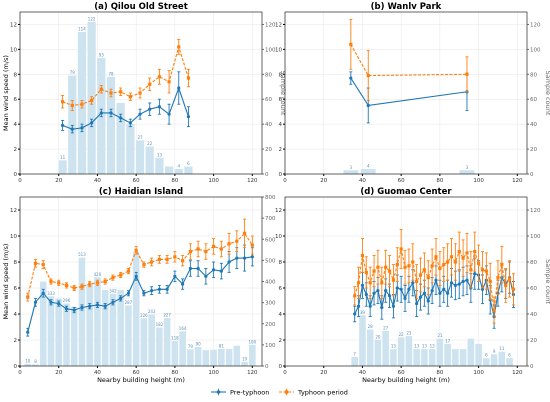 Image resolution: width=550 pixels, height=402 pixels. What do you see at coordinates (252, 373) in the screenshot?
I see `x-tick-label: 120` at bounding box center [252, 373].